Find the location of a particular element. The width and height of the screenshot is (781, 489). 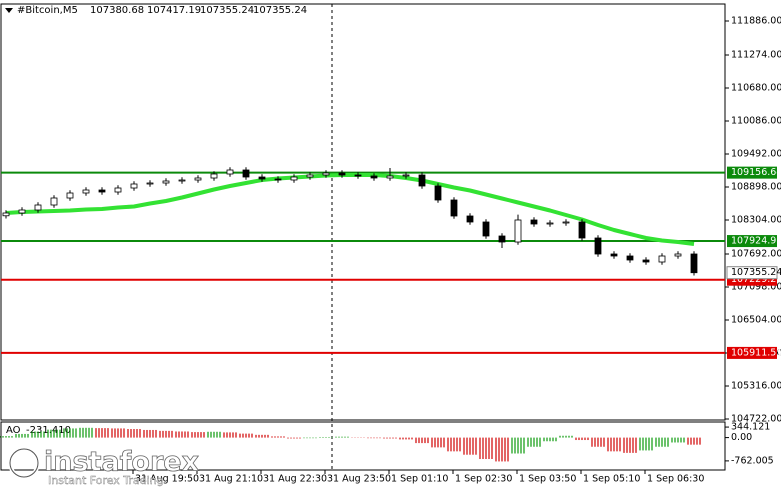

level-label: 109156.64 is located at coordinates (756, 172).